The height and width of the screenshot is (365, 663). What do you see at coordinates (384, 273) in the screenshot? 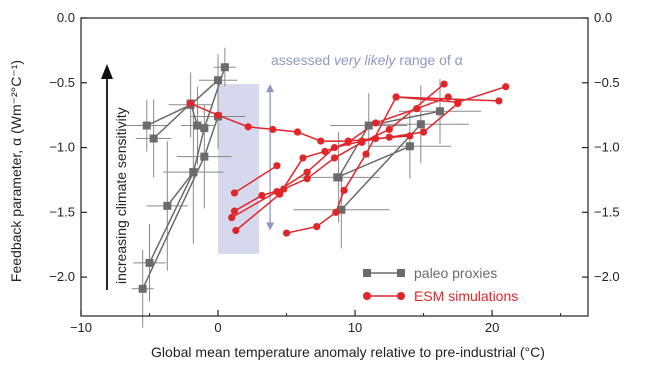
I see `legend-paleo-marker` at bounding box center [384, 273].